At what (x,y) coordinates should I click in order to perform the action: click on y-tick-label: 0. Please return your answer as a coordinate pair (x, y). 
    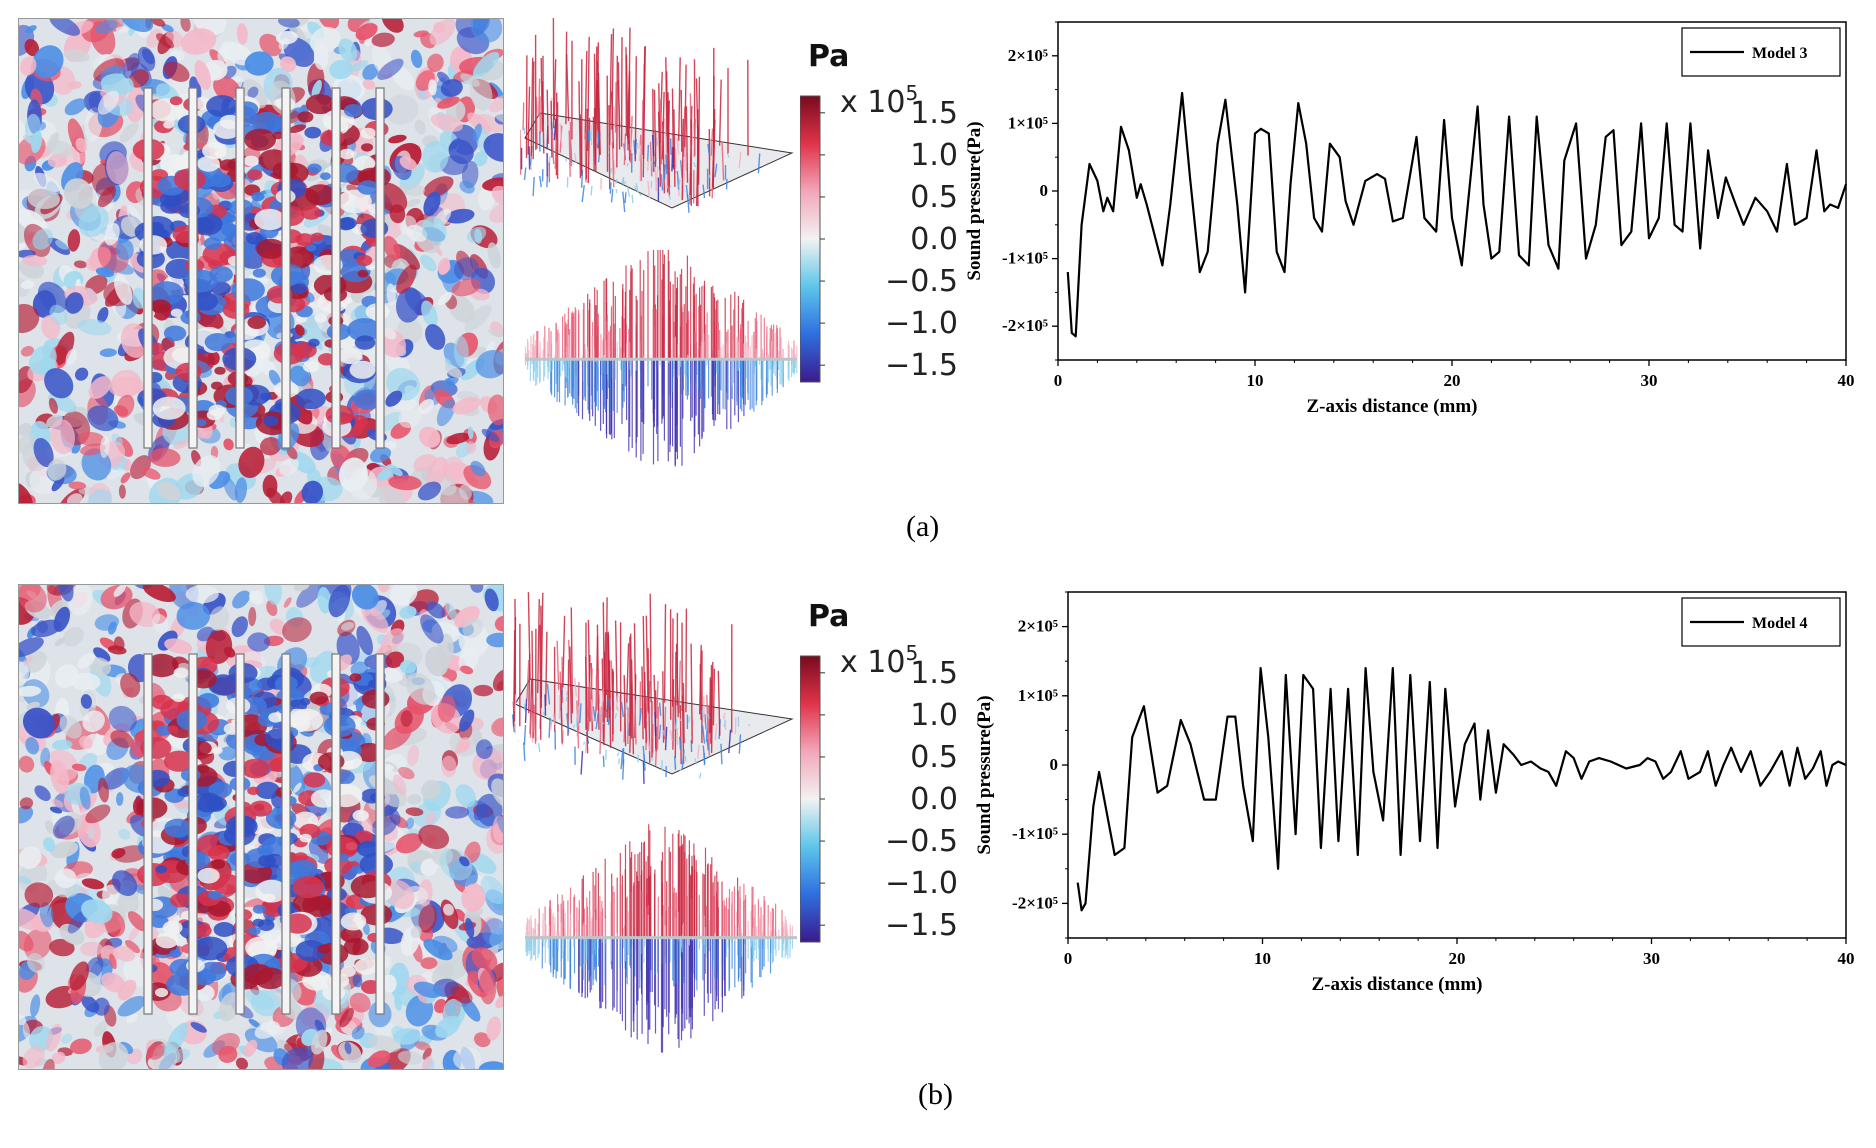
    Looking at the image, I should click on (1054, 764).